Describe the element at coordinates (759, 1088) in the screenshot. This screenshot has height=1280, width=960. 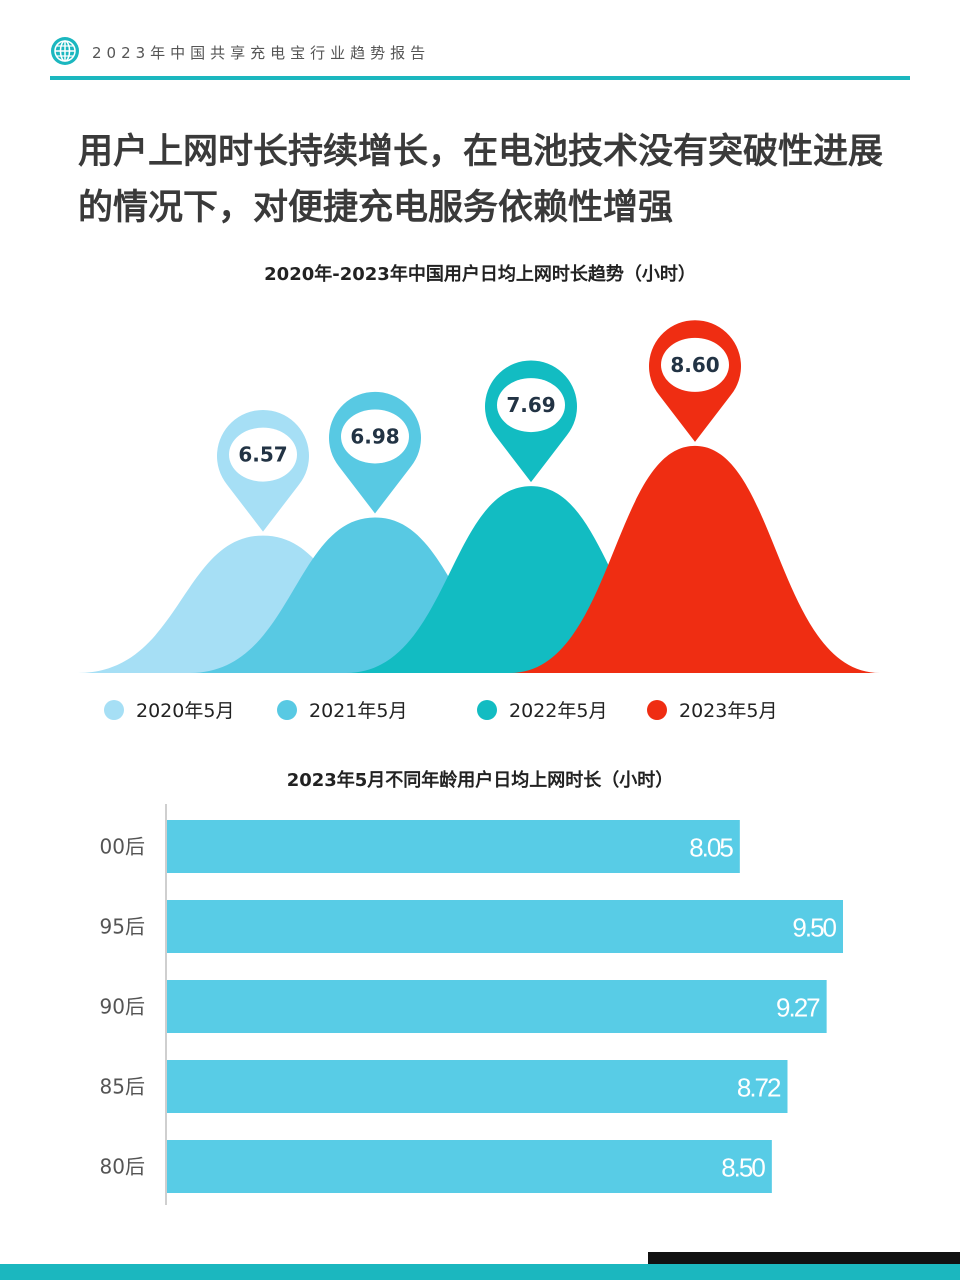
I see `bar-value-label-3: 8.72` at that location.